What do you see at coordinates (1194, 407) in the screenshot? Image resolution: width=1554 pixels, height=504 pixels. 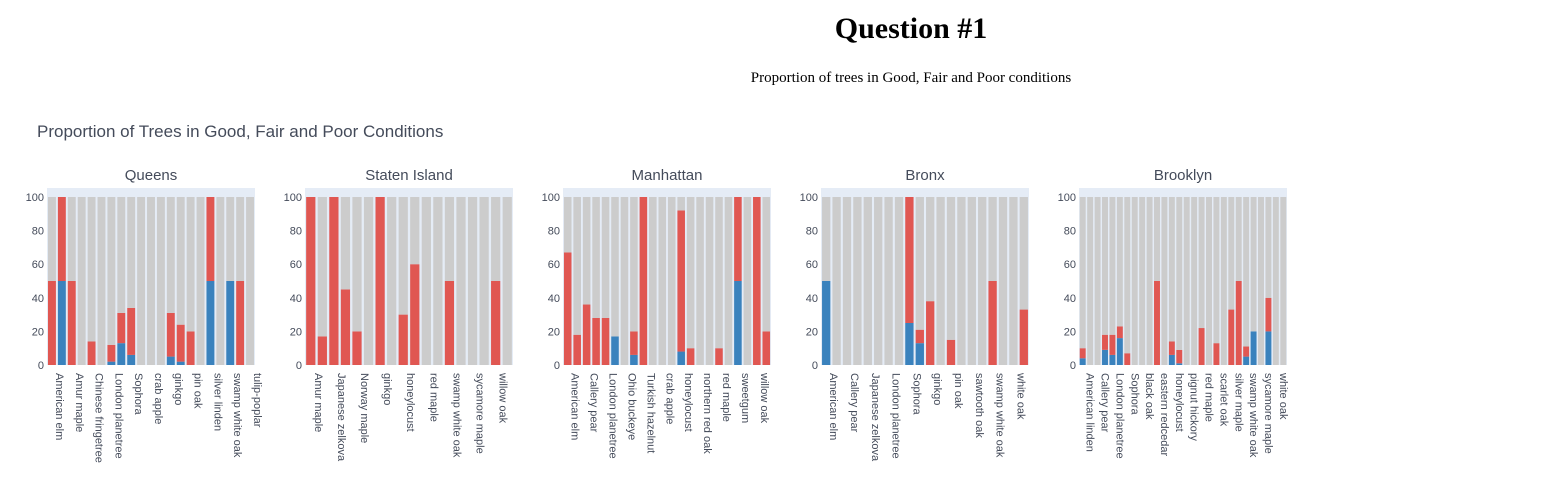 I see `x-tick-label: pignut hickory` at bounding box center [1194, 407].